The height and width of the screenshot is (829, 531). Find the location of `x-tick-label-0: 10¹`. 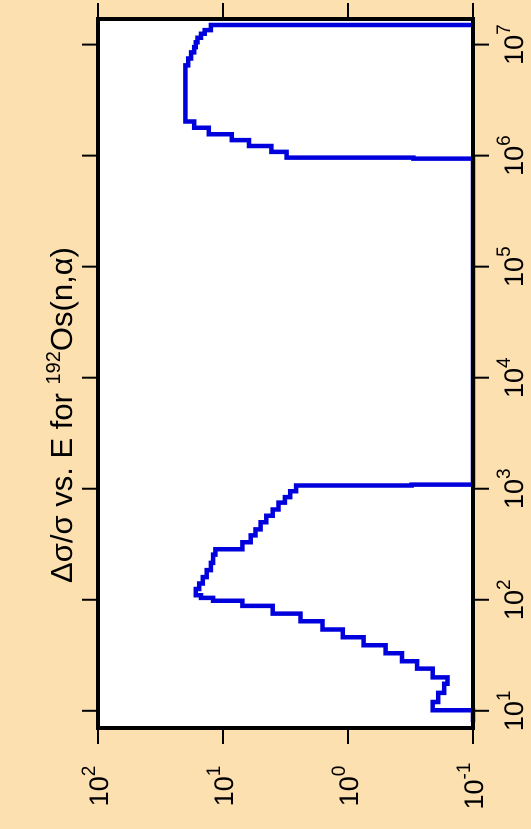

x-tick-label-0: 10¹ is located at coordinates (511, 710).